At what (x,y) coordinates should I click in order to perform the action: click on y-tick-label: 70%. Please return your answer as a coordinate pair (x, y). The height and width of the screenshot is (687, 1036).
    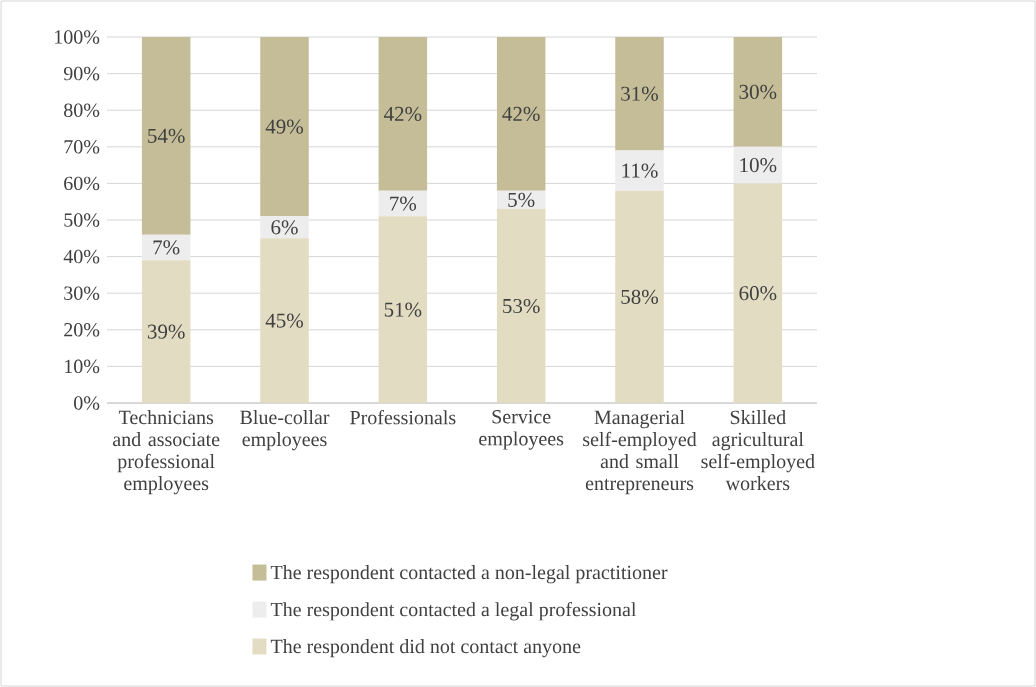
    Looking at the image, I should click on (82, 147).